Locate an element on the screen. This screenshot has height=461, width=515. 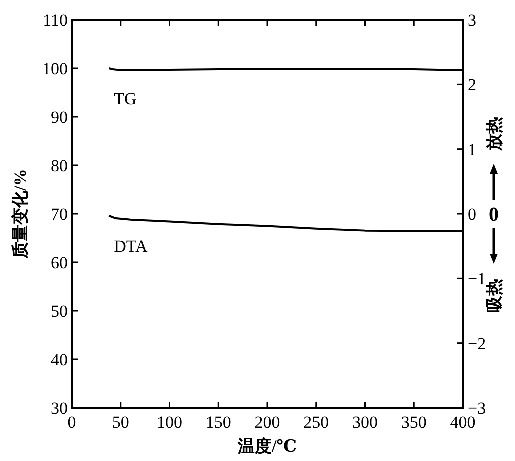
y2-tick-label: 0 is located at coordinates (472, 214).